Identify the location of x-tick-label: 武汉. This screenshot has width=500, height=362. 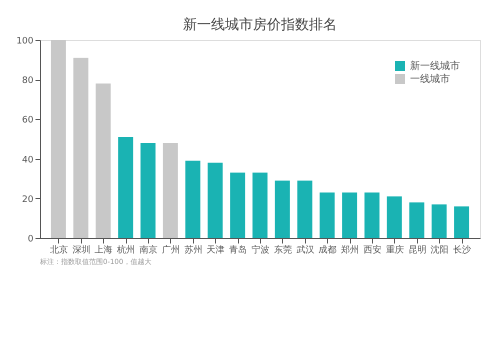
(305, 250).